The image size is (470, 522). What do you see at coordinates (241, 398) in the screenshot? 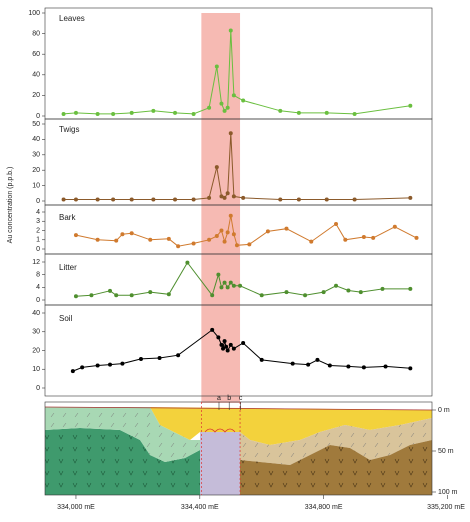
I see `section-marker-label: c` at bounding box center [241, 398].